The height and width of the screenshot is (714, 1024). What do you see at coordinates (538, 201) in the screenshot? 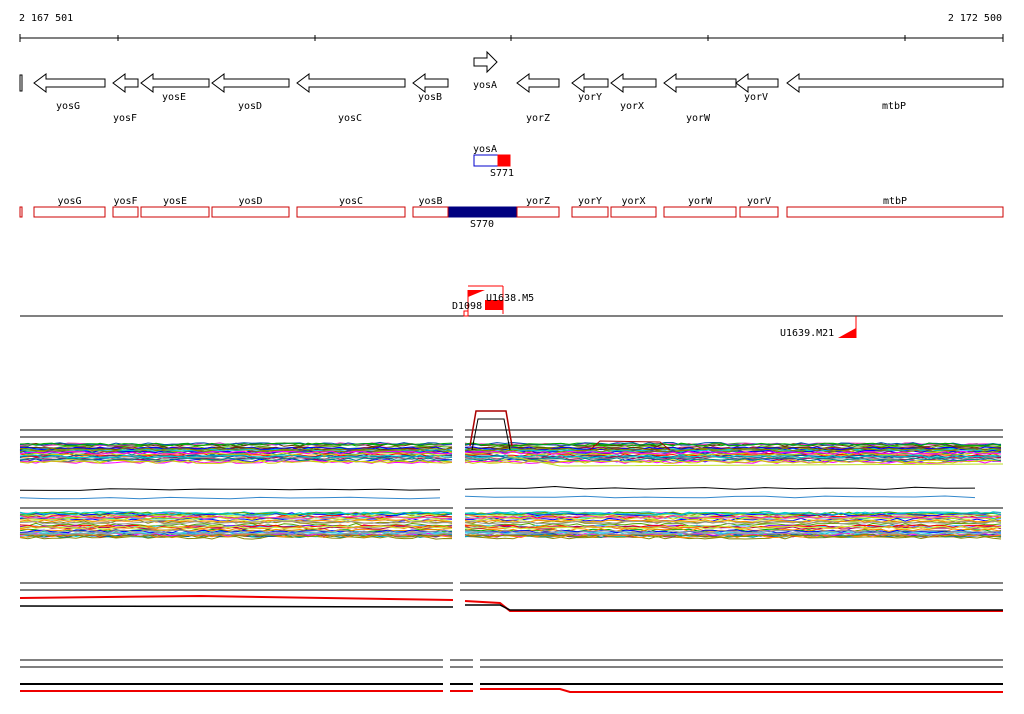
I see `feature-box-label: yorZ` at bounding box center [538, 201].